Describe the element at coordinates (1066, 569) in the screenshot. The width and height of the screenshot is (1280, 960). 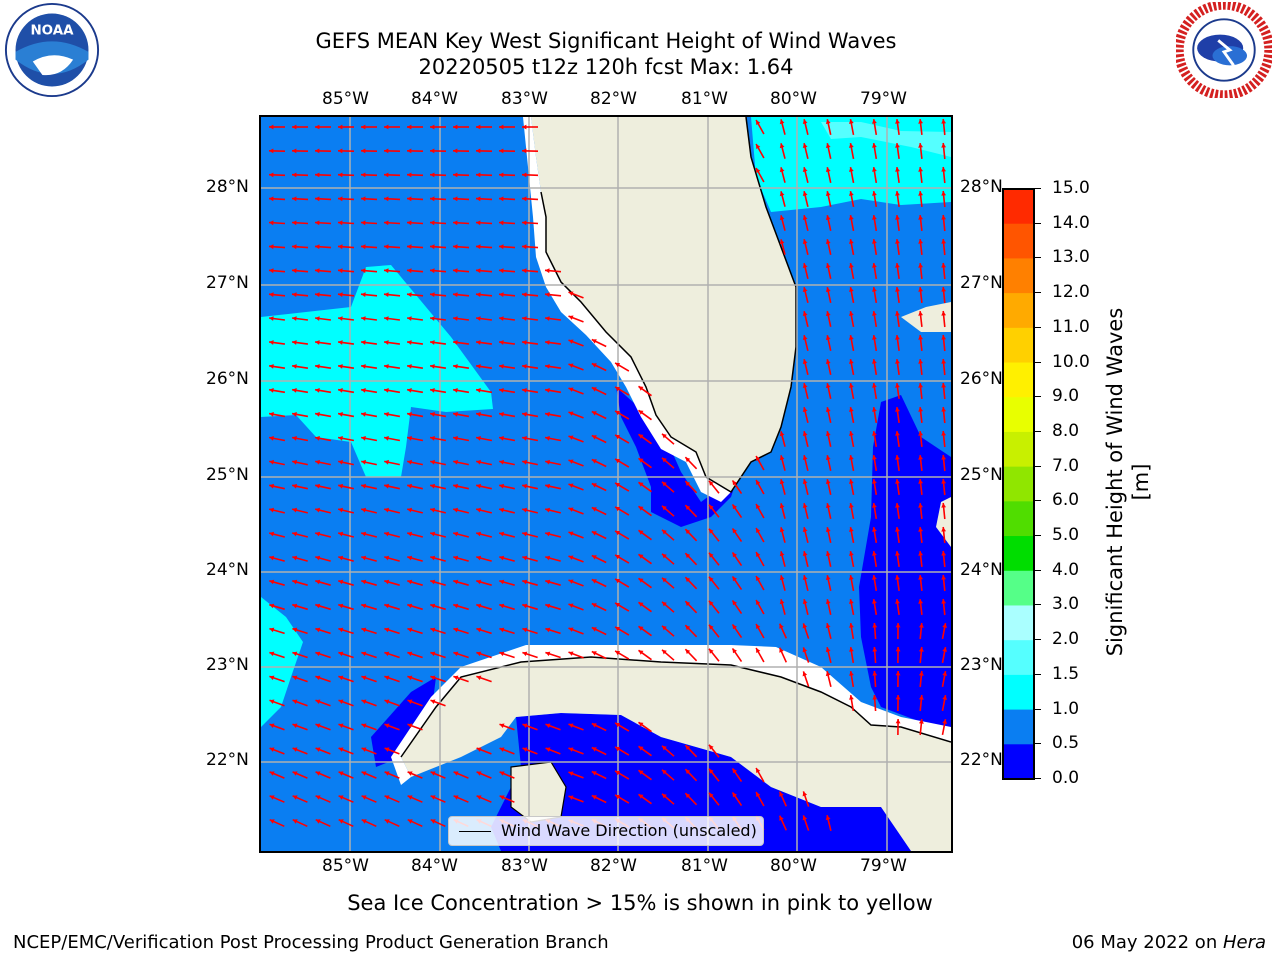
I see `colorbar-tick-label: 4.0` at that location.